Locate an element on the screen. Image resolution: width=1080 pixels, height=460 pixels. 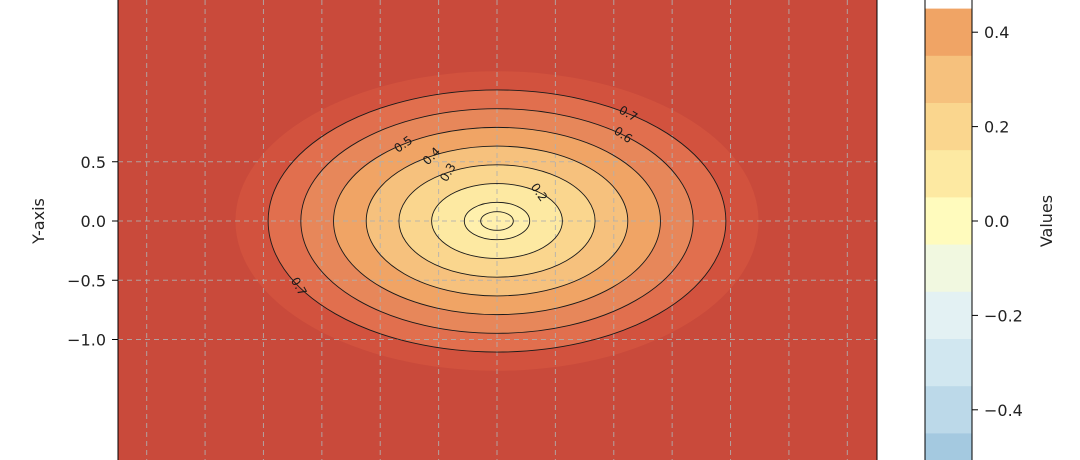
colorbar-frame is located at coordinates (948, 230).